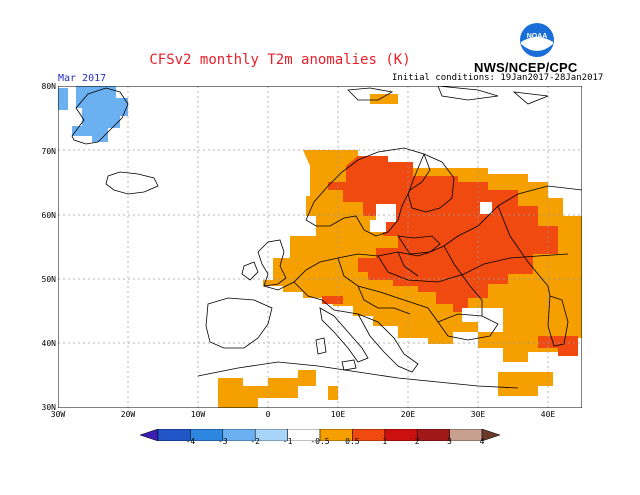  I want to click on colorbar-arrow-high, so click(490, 435).